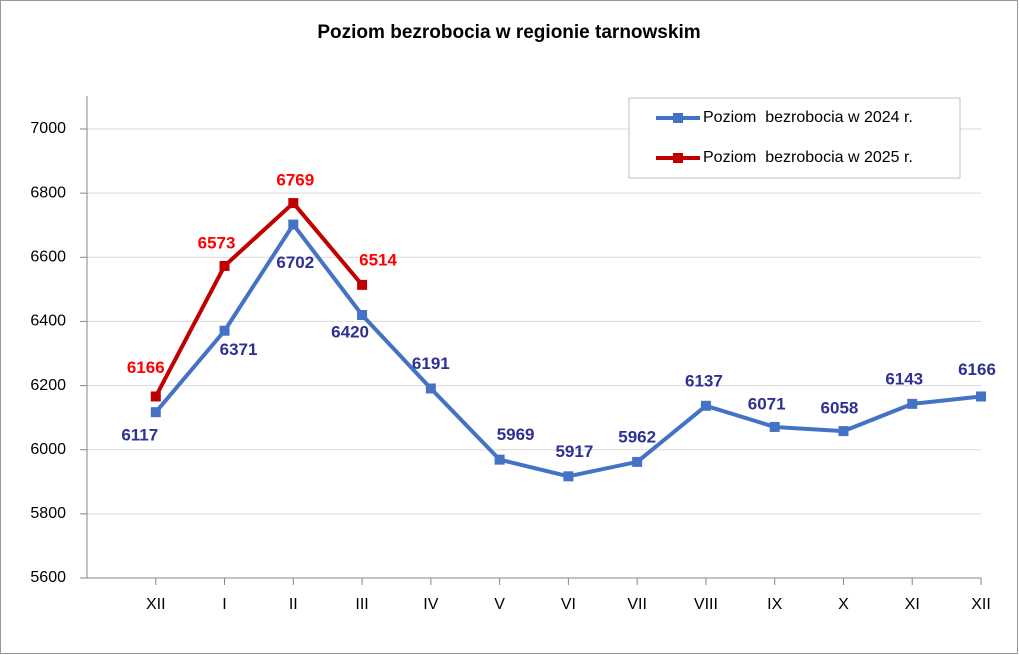 This screenshot has width=1019, height=655. What do you see at coordinates (499, 604) in the screenshot?
I see `x-tick-label: V` at bounding box center [499, 604].